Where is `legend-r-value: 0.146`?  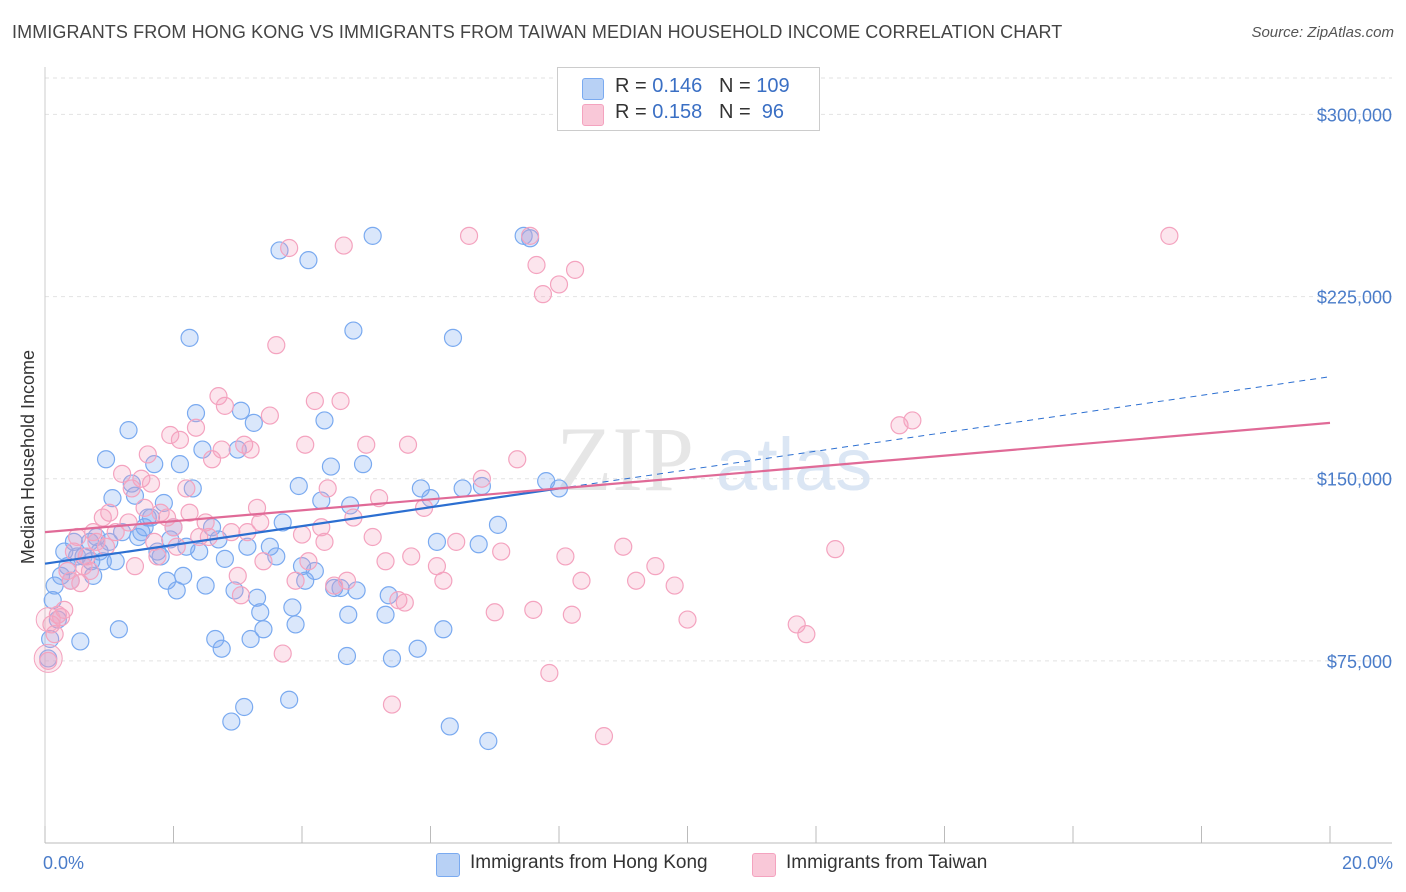
legend-r-value: 0.146 is located at coordinates (677, 86).